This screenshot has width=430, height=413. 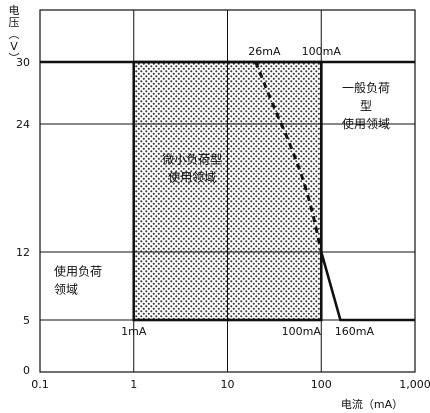 I want to click on y-axis-ticks: 0 5 12 24 30, so click(x=23, y=216).